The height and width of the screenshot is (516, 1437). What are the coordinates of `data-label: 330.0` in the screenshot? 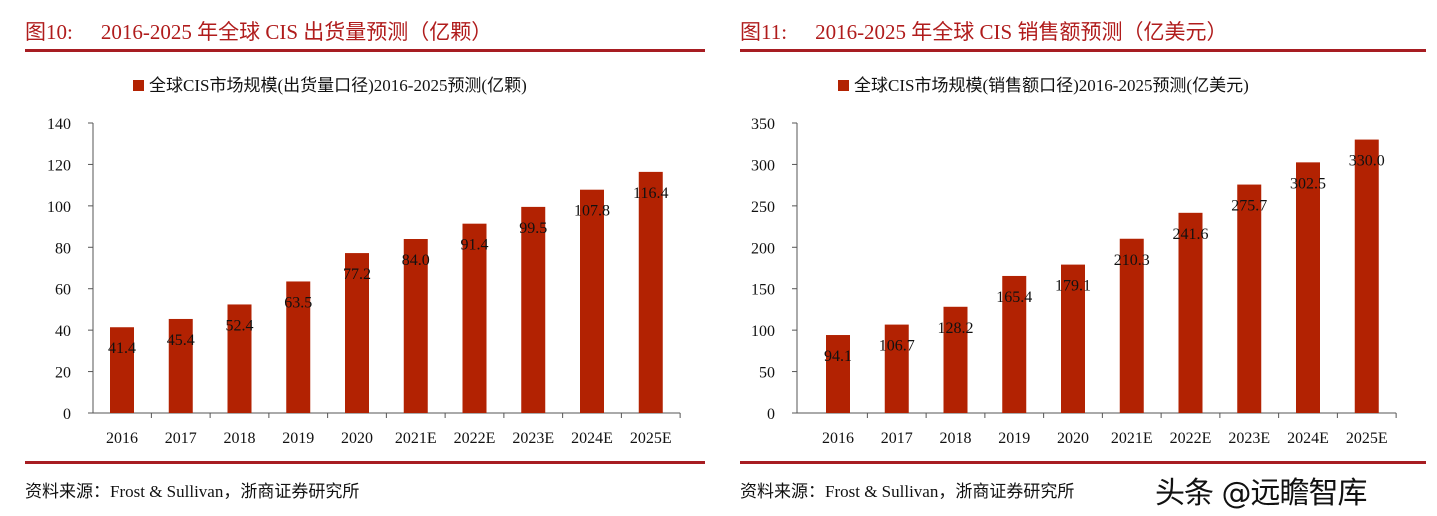 It's located at (1367, 161).